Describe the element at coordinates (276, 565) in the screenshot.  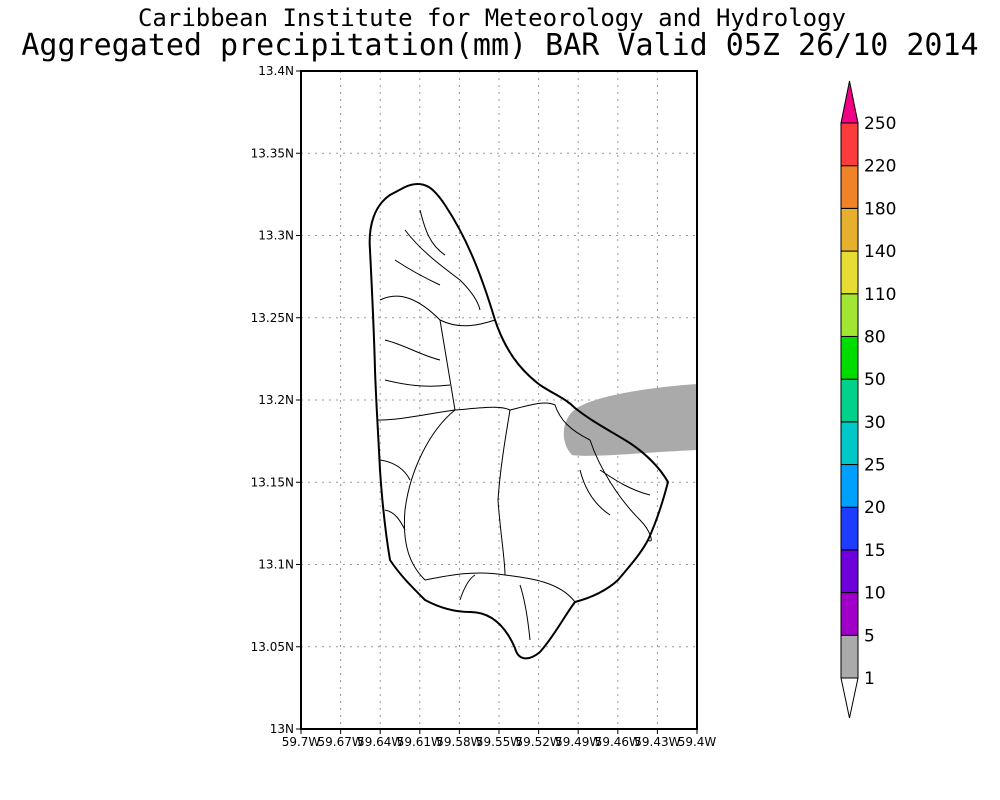
I see `lat-tick-label: 13.1N` at that location.